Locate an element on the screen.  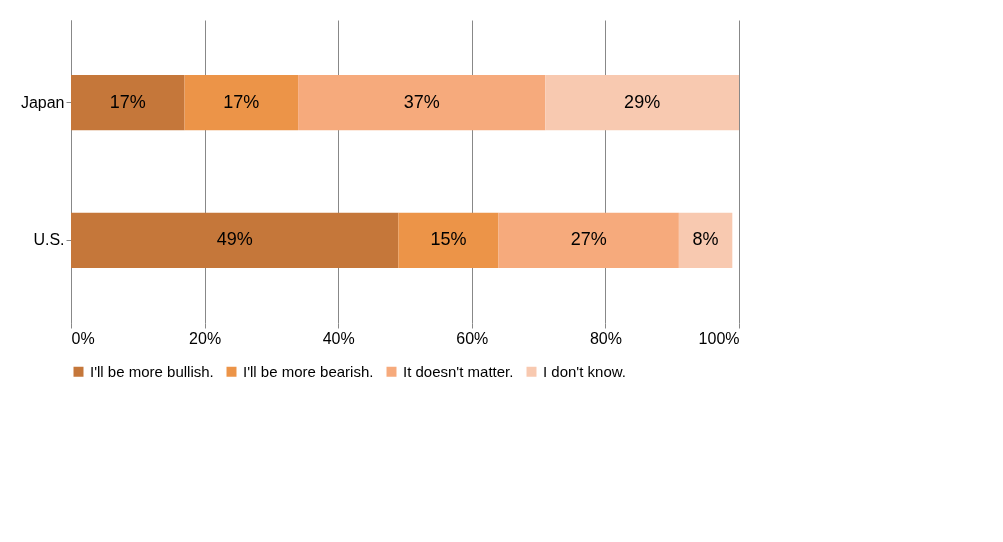
data-label: 37% is located at coordinates (421, 101).